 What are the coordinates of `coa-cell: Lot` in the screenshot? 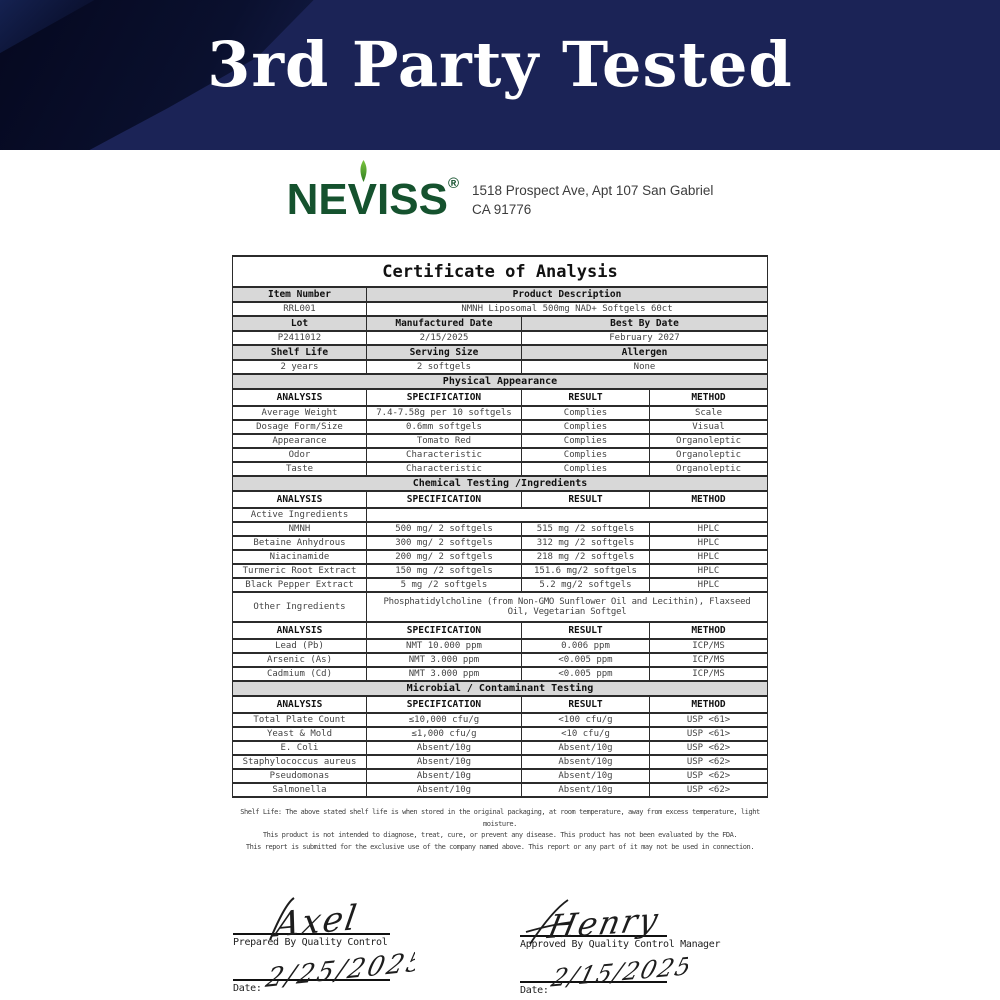 It's located at (299, 323).